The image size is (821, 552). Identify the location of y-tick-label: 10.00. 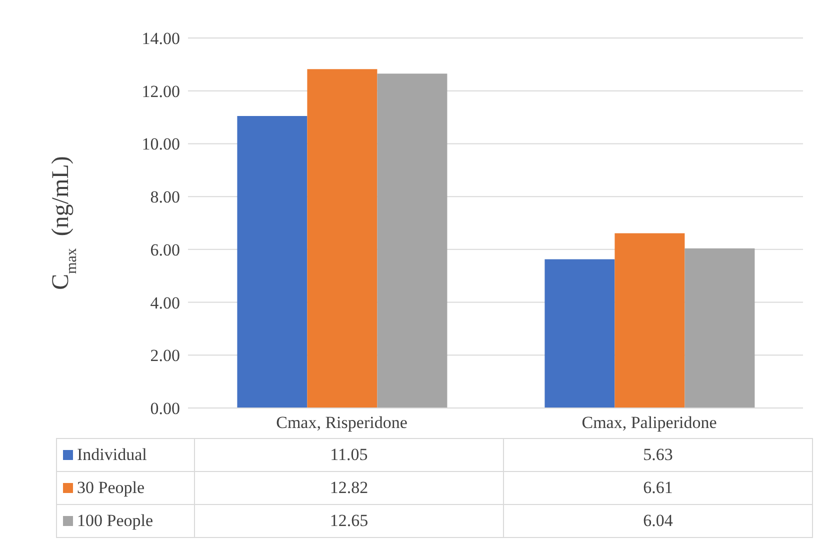
(161, 144).